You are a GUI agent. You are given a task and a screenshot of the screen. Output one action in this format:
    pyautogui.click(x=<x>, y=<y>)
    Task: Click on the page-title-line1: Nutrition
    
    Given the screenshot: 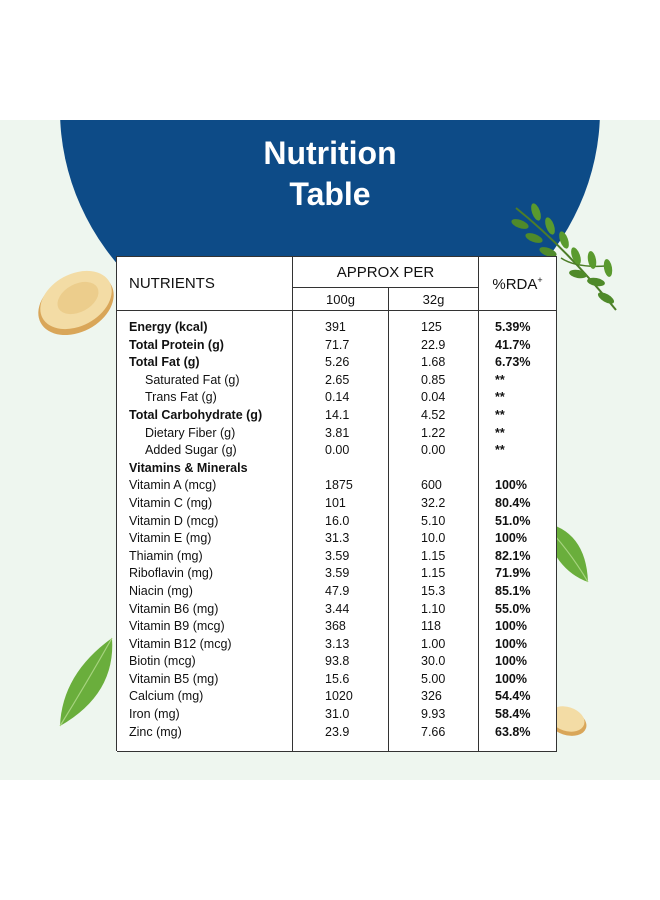 What is the action you would take?
    pyautogui.click(x=330, y=153)
    